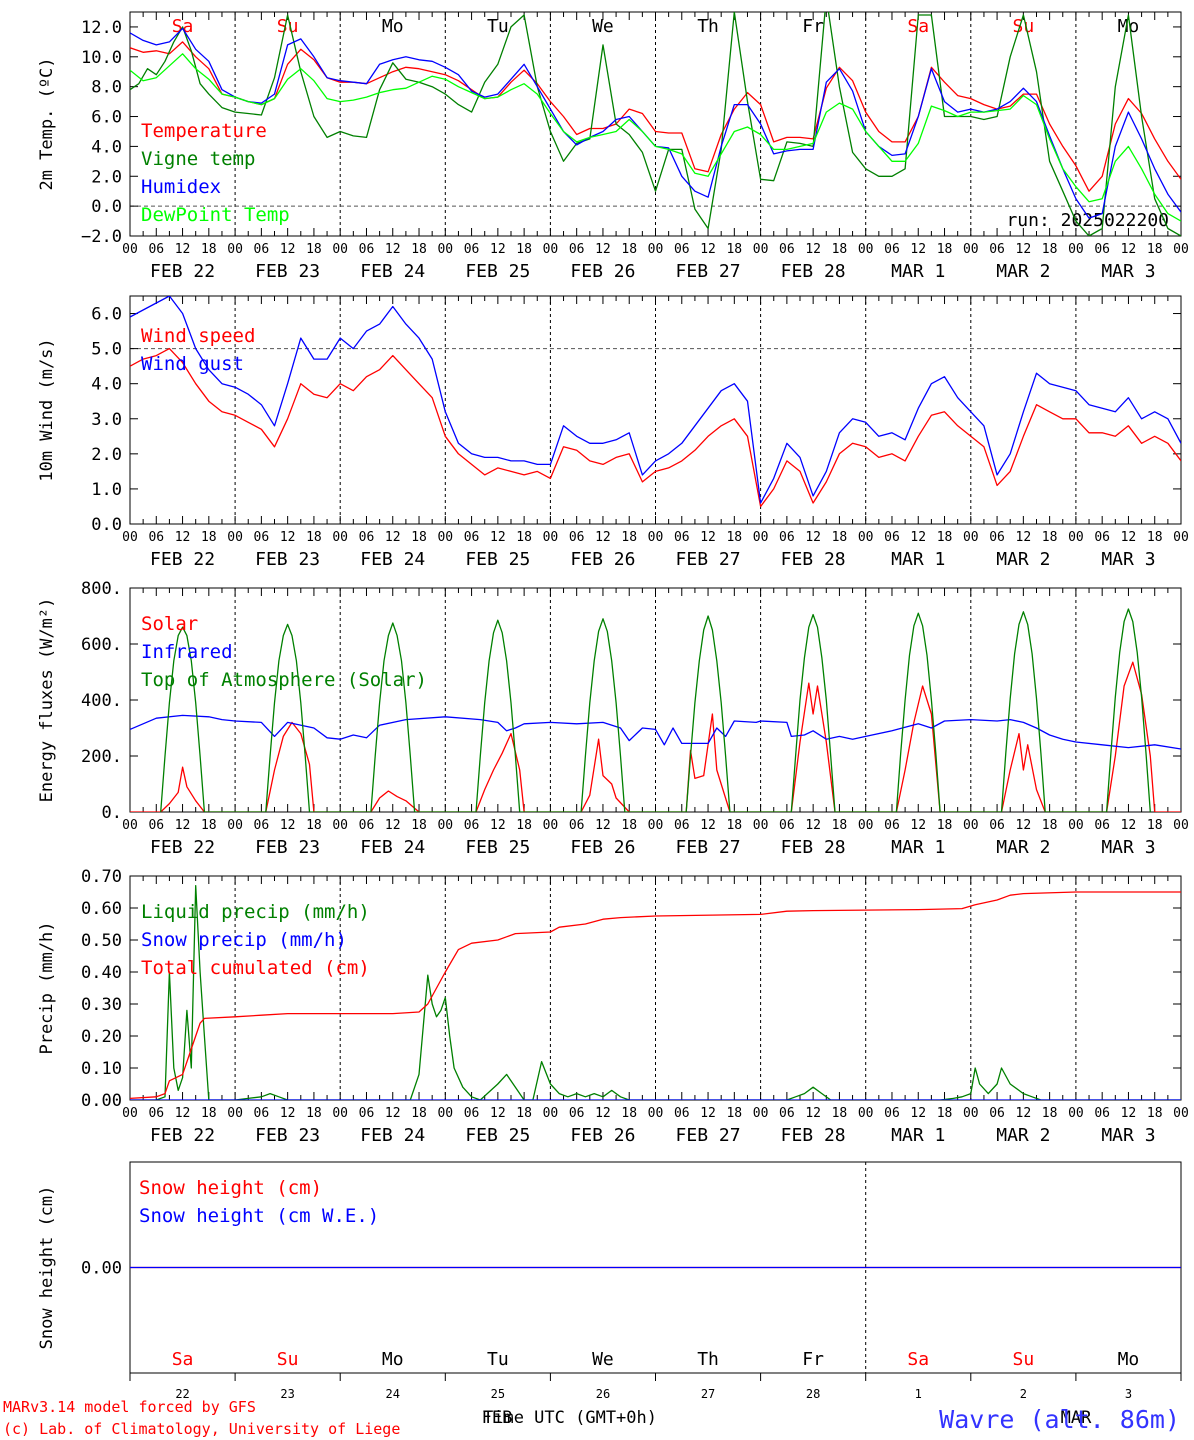 The width and height of the screenshot is (1194, 1440). I want to click on bottom-day-number: 28, so click(813, 1394).